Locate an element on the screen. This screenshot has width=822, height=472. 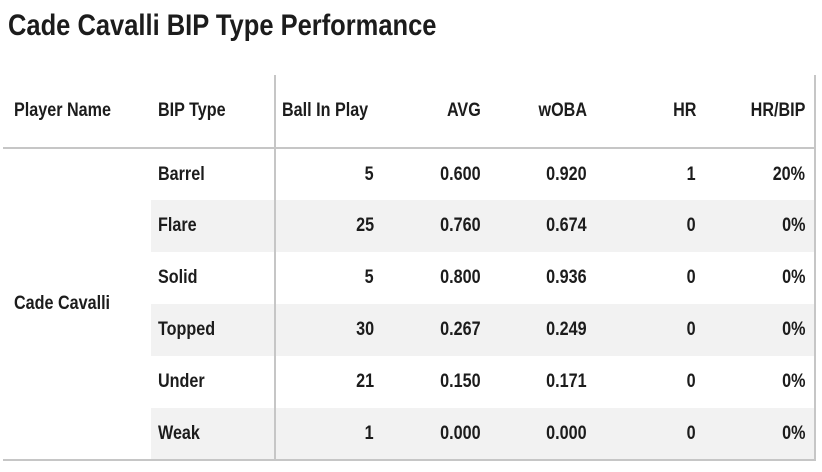
avg-cell: 0.760 is located at coordinates (436, 226).